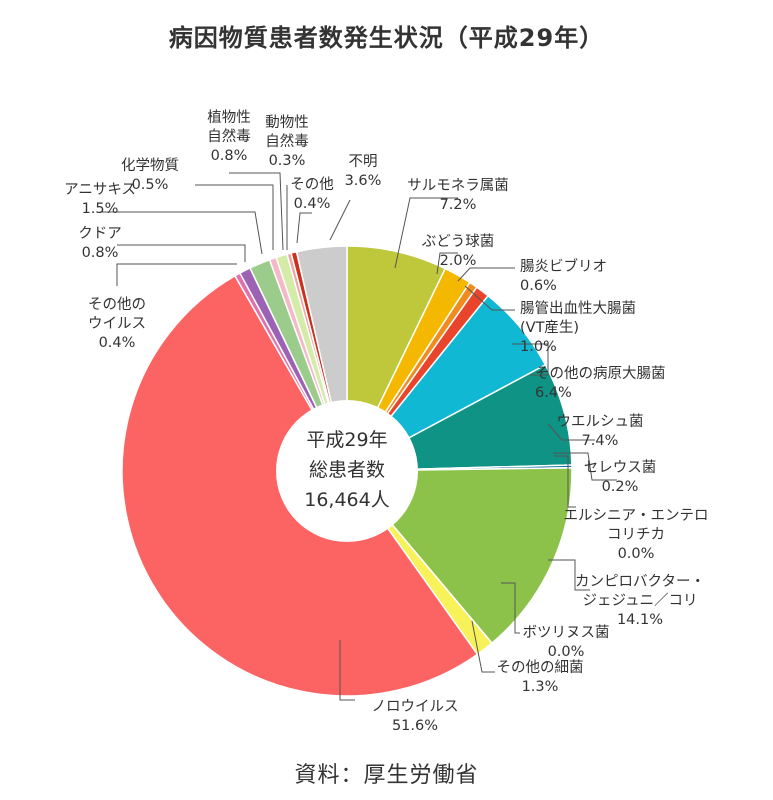 The width and height of the screenshot is (773, 800). What do you see at coordinates (553, 393) in the screenshot?
I see `slice-label: 6.4%` at bounding box center [553, 393].